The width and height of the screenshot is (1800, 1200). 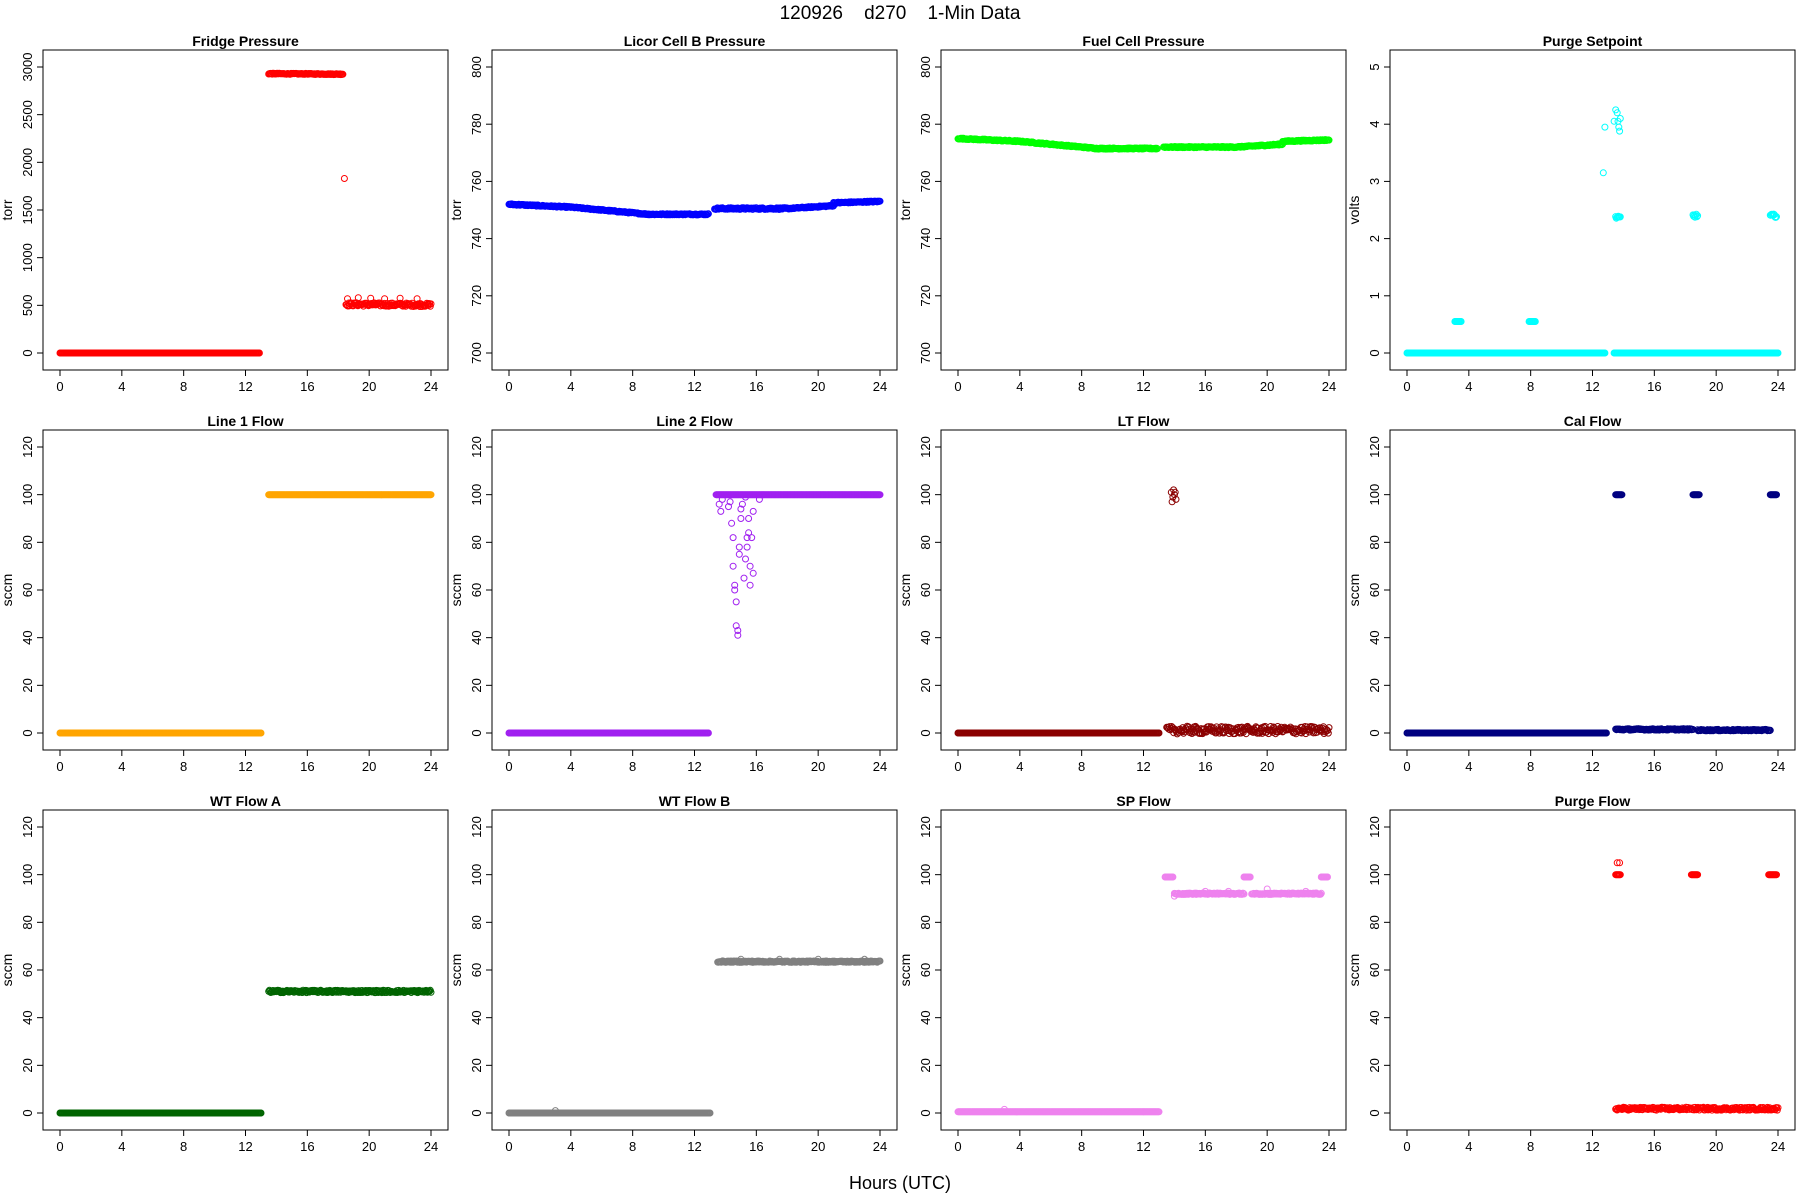 I want to click on y-tick-label: 2000, so click(x=27, y=162).